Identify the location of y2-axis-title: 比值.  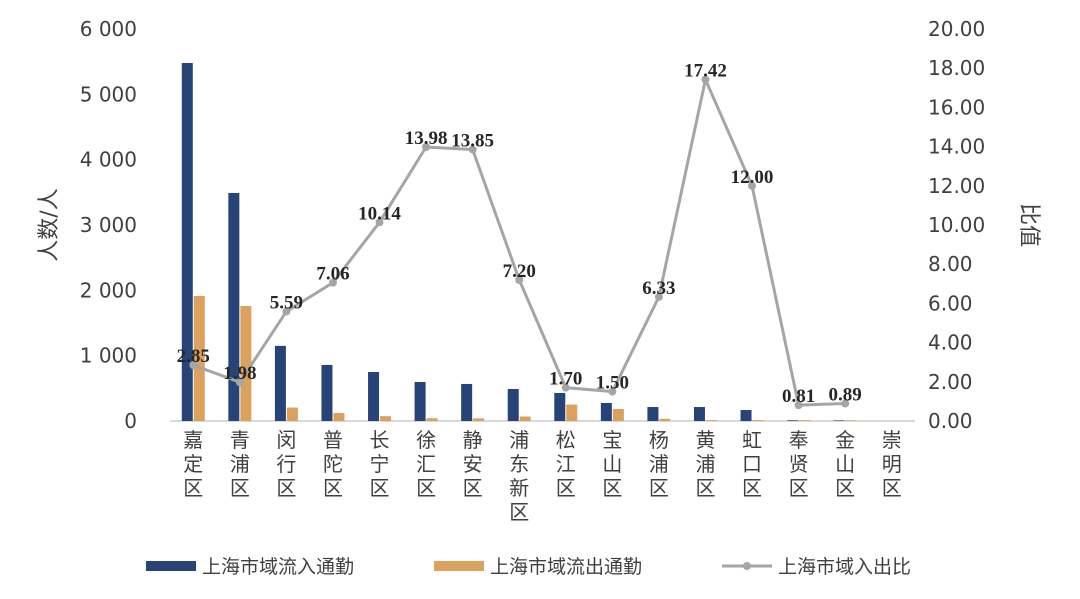
(1028, 225).